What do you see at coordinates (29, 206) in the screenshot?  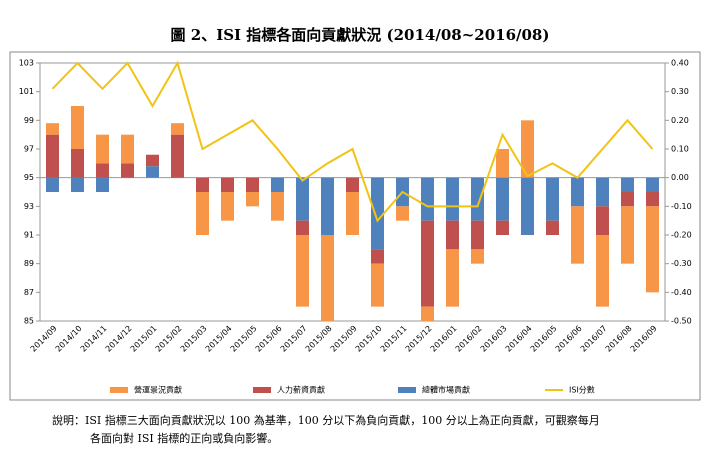 I see `y-tick-label: 93` at bounding box center [29, 206].